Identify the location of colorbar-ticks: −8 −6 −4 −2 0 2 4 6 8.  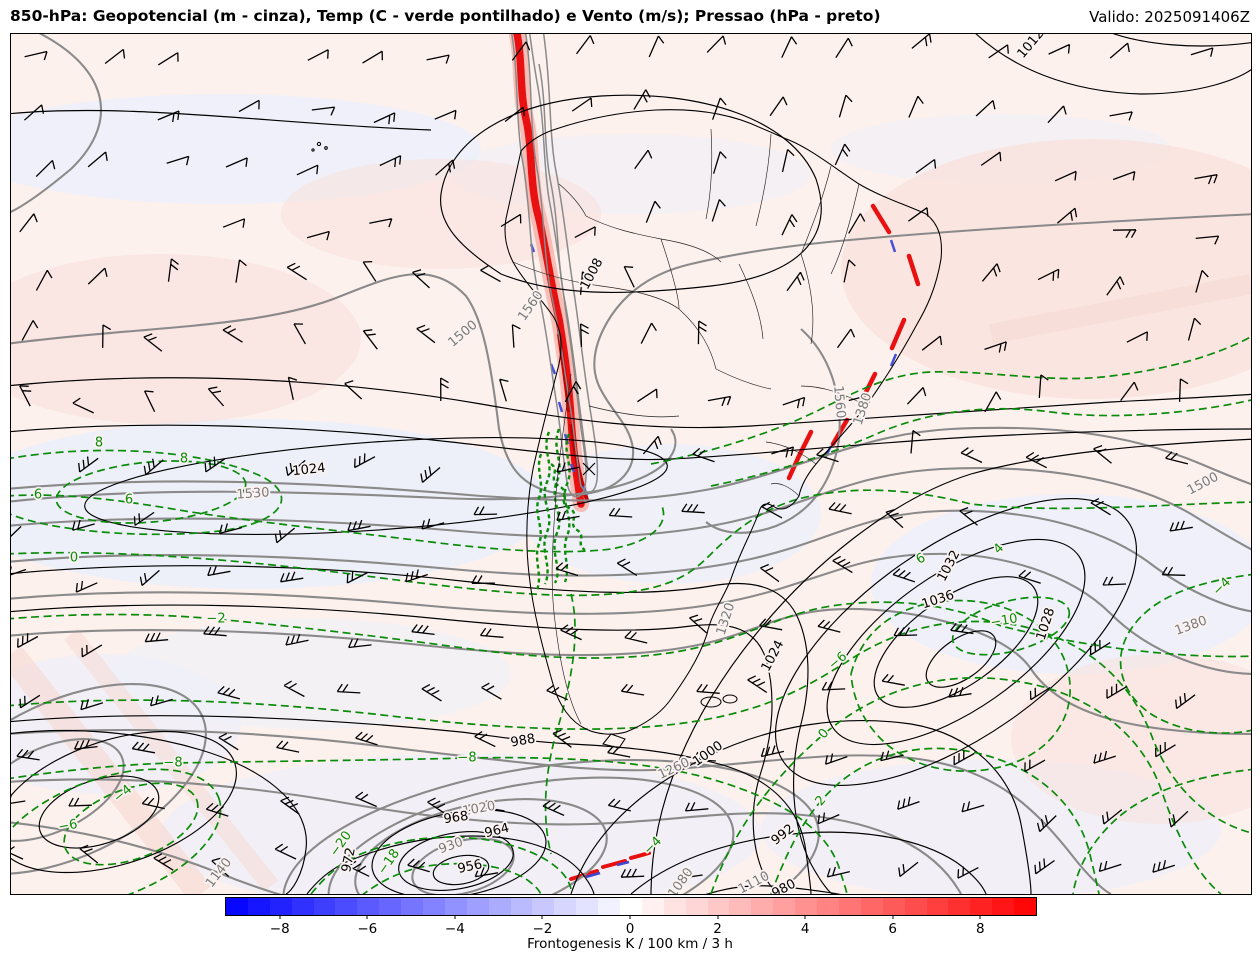
(630, 933).